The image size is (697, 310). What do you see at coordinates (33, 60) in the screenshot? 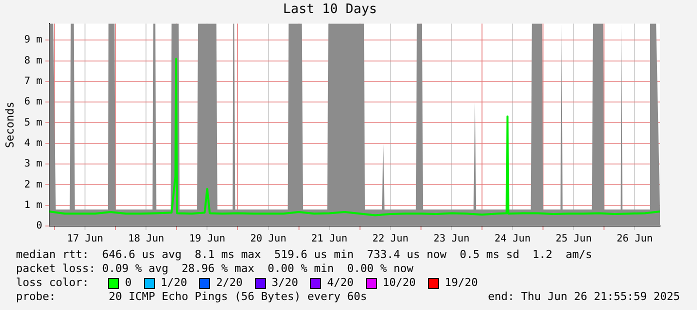
I see `y-tick-label: 8 m` at bounding box center [33, 60].